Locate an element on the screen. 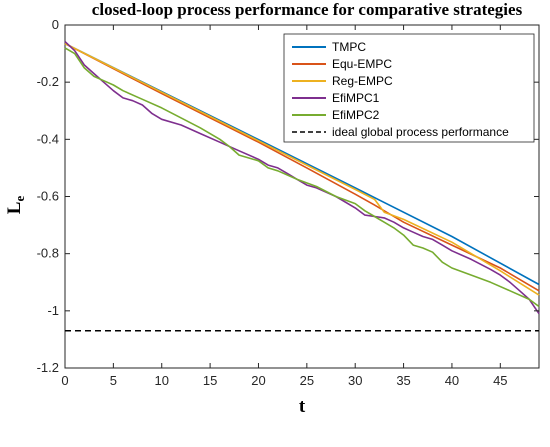  legend-item-efimpc2: EfiMPC2 is located at coordinates (336, 115).